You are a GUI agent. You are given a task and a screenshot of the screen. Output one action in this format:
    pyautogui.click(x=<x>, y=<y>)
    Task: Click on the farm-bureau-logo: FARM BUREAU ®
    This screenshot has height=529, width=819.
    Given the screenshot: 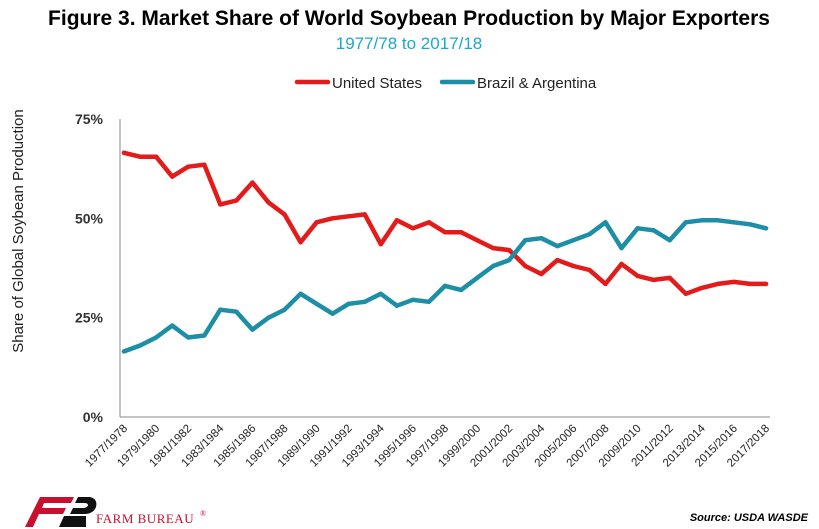 What is the action you would take?
    pyautogui.click(x=115, y=512)
    